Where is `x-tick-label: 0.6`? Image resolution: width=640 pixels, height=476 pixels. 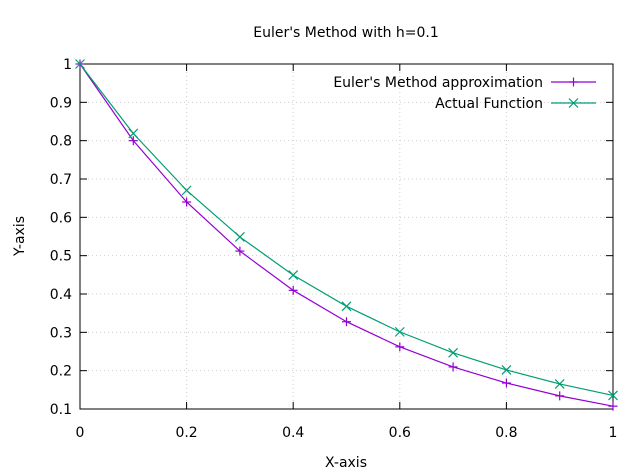 x-tick-label: 0.6 is located at coordinates (400, 433).